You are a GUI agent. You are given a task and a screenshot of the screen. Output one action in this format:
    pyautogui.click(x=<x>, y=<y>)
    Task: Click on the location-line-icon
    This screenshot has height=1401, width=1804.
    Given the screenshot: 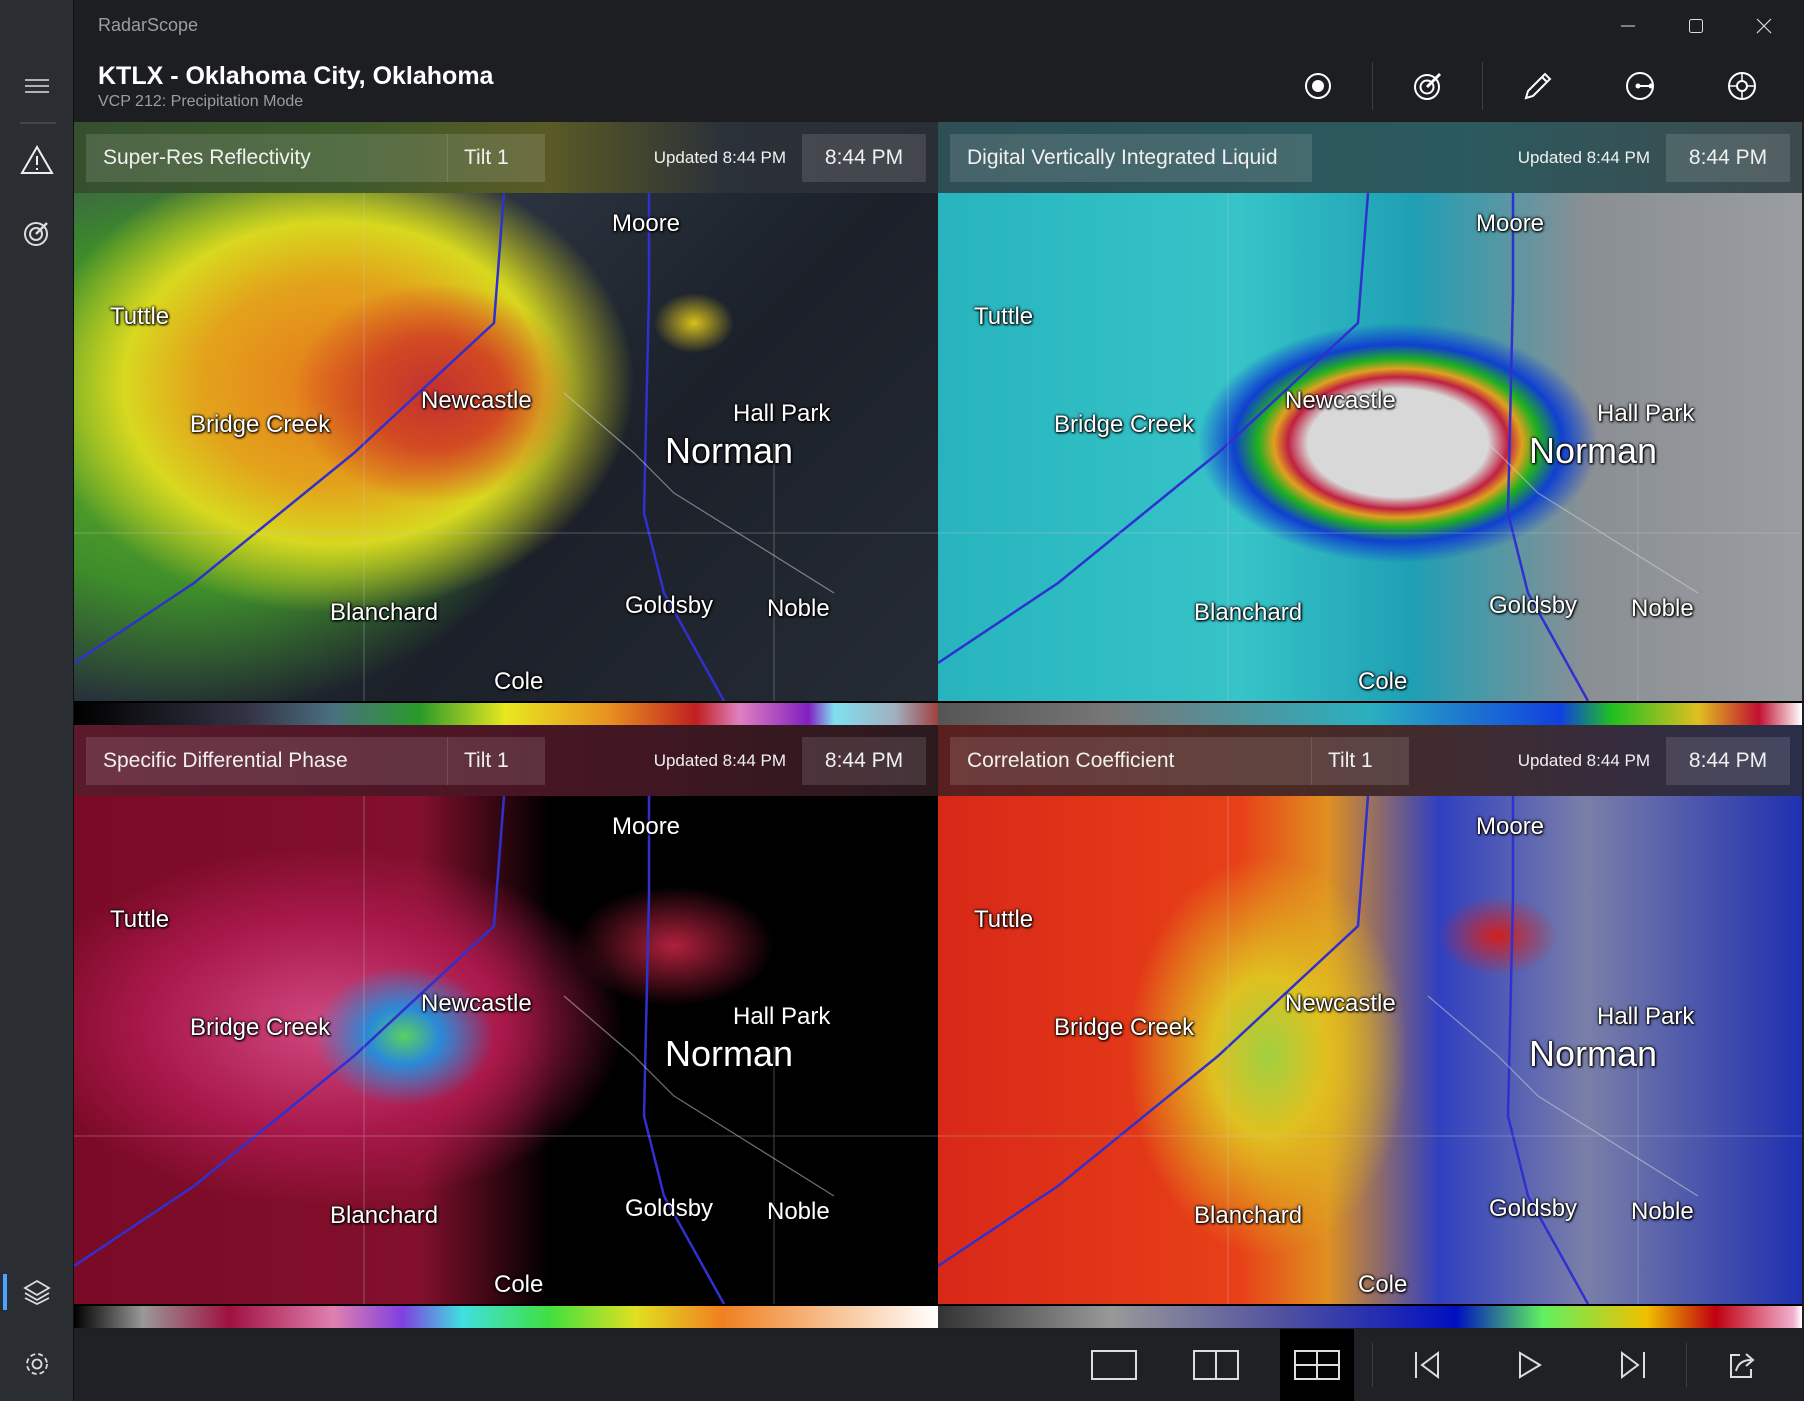 What is the action you would take?
    pyautogui.click(x=1640, y=86)
    